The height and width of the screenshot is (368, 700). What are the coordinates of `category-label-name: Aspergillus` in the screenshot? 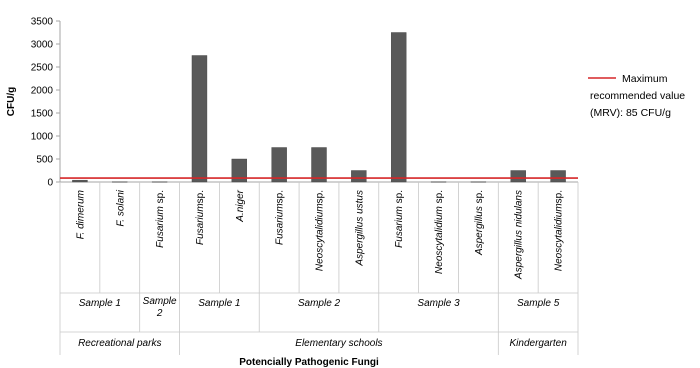 It's located at (479, 231).